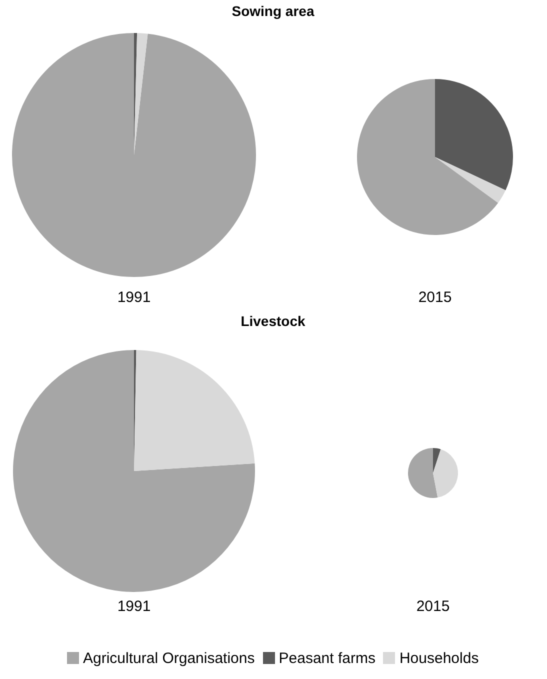 This screenshot has height=679, width=547. I want to click on chart-title: Sowing area, so click(273, 11).